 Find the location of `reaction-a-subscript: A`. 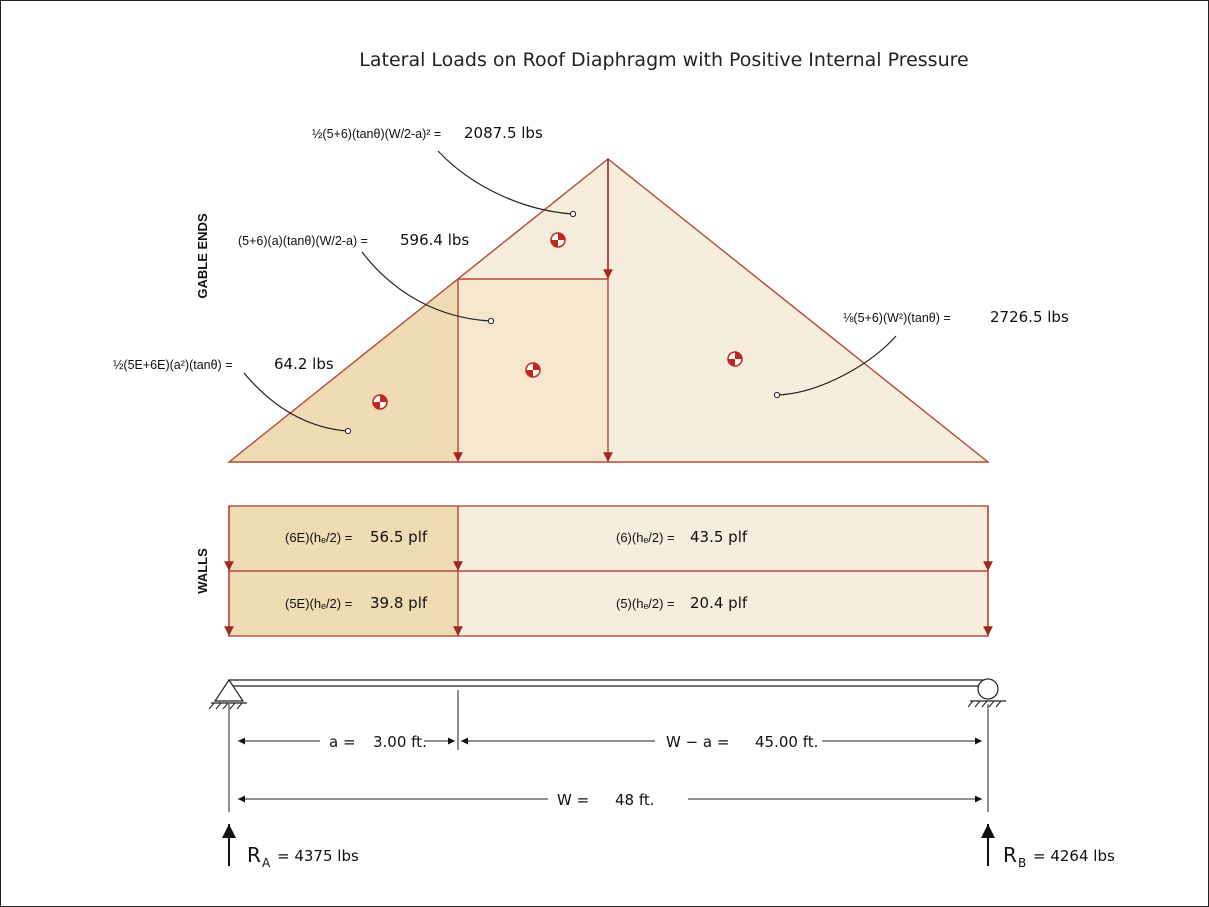

reaction-a-subscript: A is located at coordinates (266, 863).